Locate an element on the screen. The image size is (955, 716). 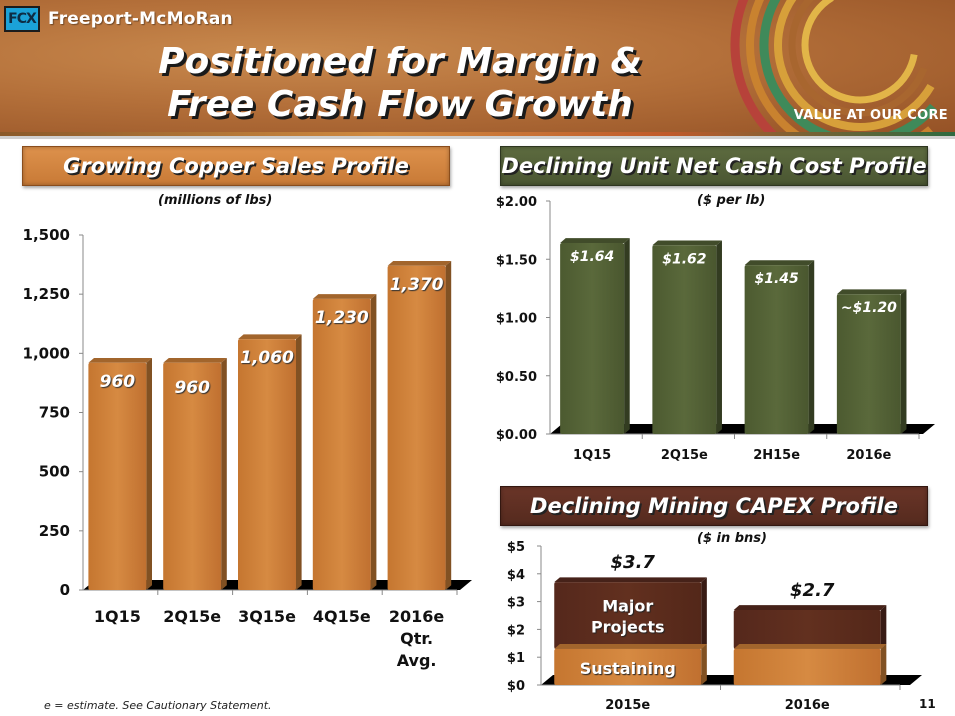
y-tick-label: $3 is located at coordinates (516, 603).